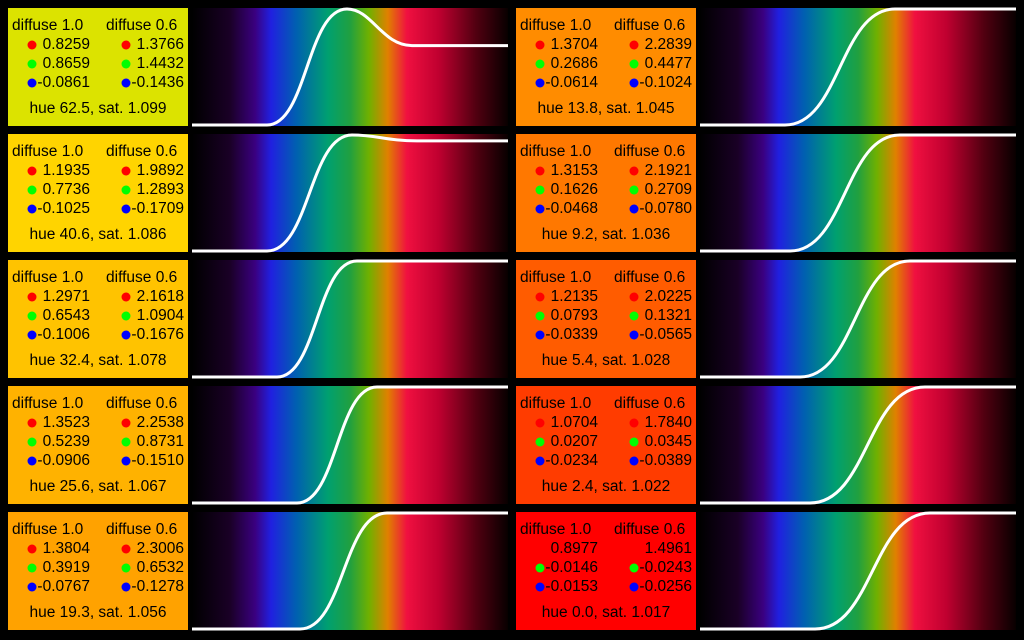  I want to click on coefficient: 0.4477, so click(668, 63).